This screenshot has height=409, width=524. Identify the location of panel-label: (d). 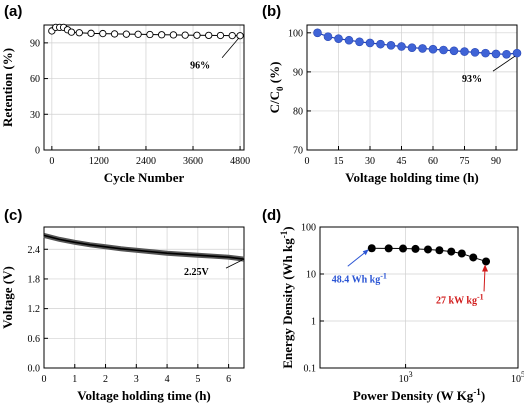
(271, 215).